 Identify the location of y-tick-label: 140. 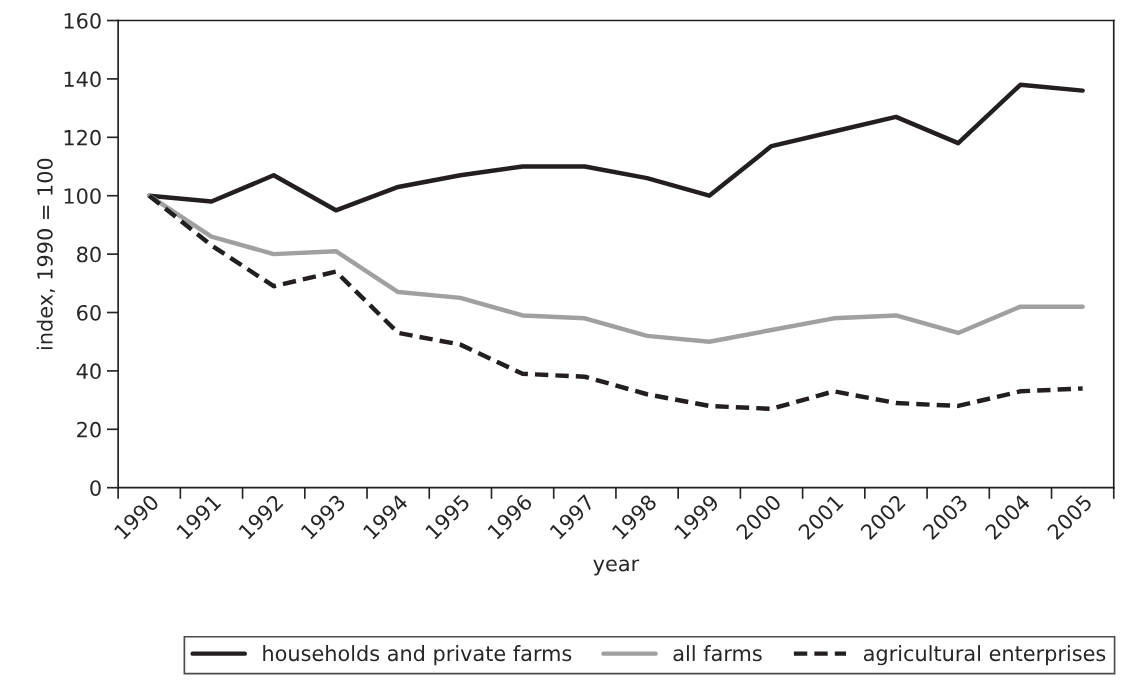
(82, 79).